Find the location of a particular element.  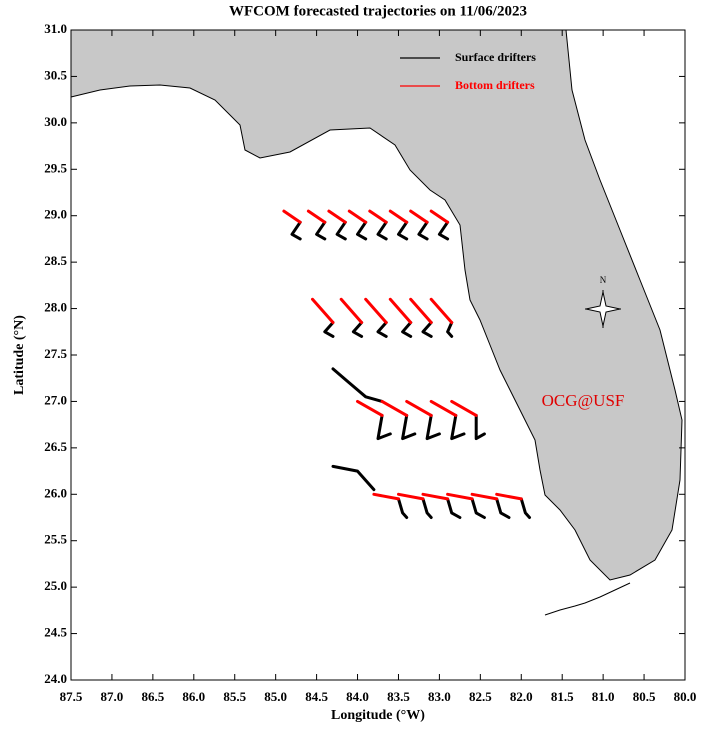

y-axis-label: Latitude (°N) is located at coordinates (19, 355).